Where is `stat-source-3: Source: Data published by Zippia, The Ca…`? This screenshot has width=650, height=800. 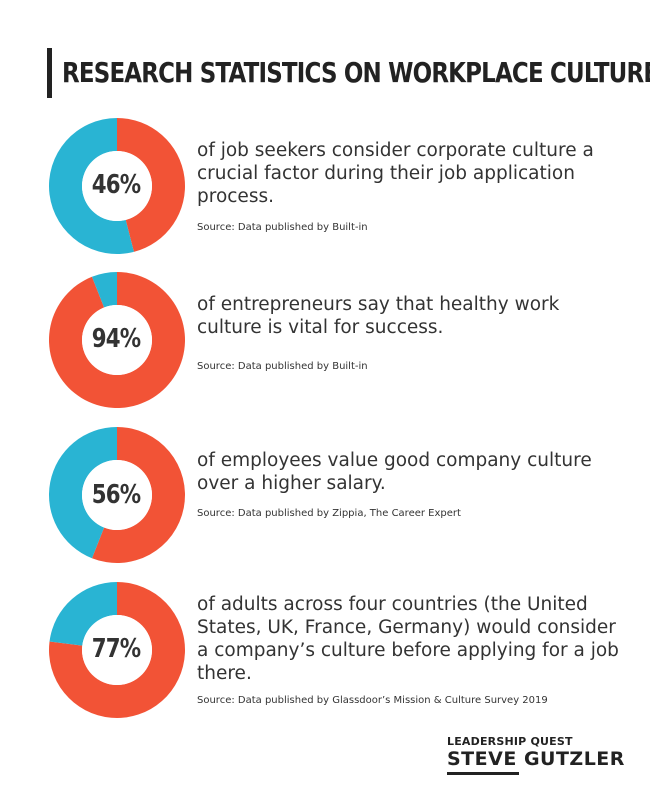
stat-source-3: Source: Data published by Zippia, The Ca… is located at coordinates (329, 513).